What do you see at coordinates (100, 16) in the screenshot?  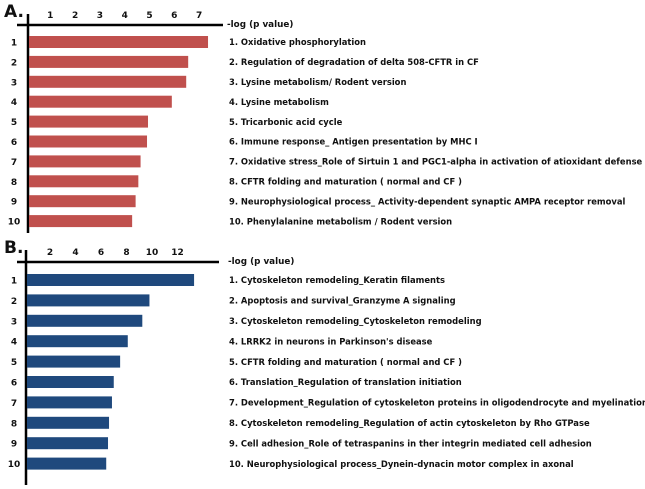 I see `x-tick-label: 3` at bounding box center [100, 16].